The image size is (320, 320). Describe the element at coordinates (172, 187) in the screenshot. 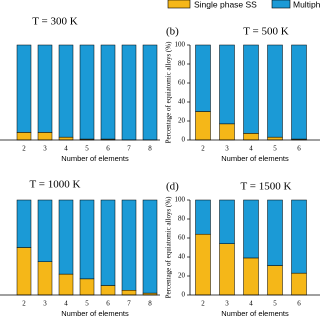

I see `panel-label: (d)` at that location.